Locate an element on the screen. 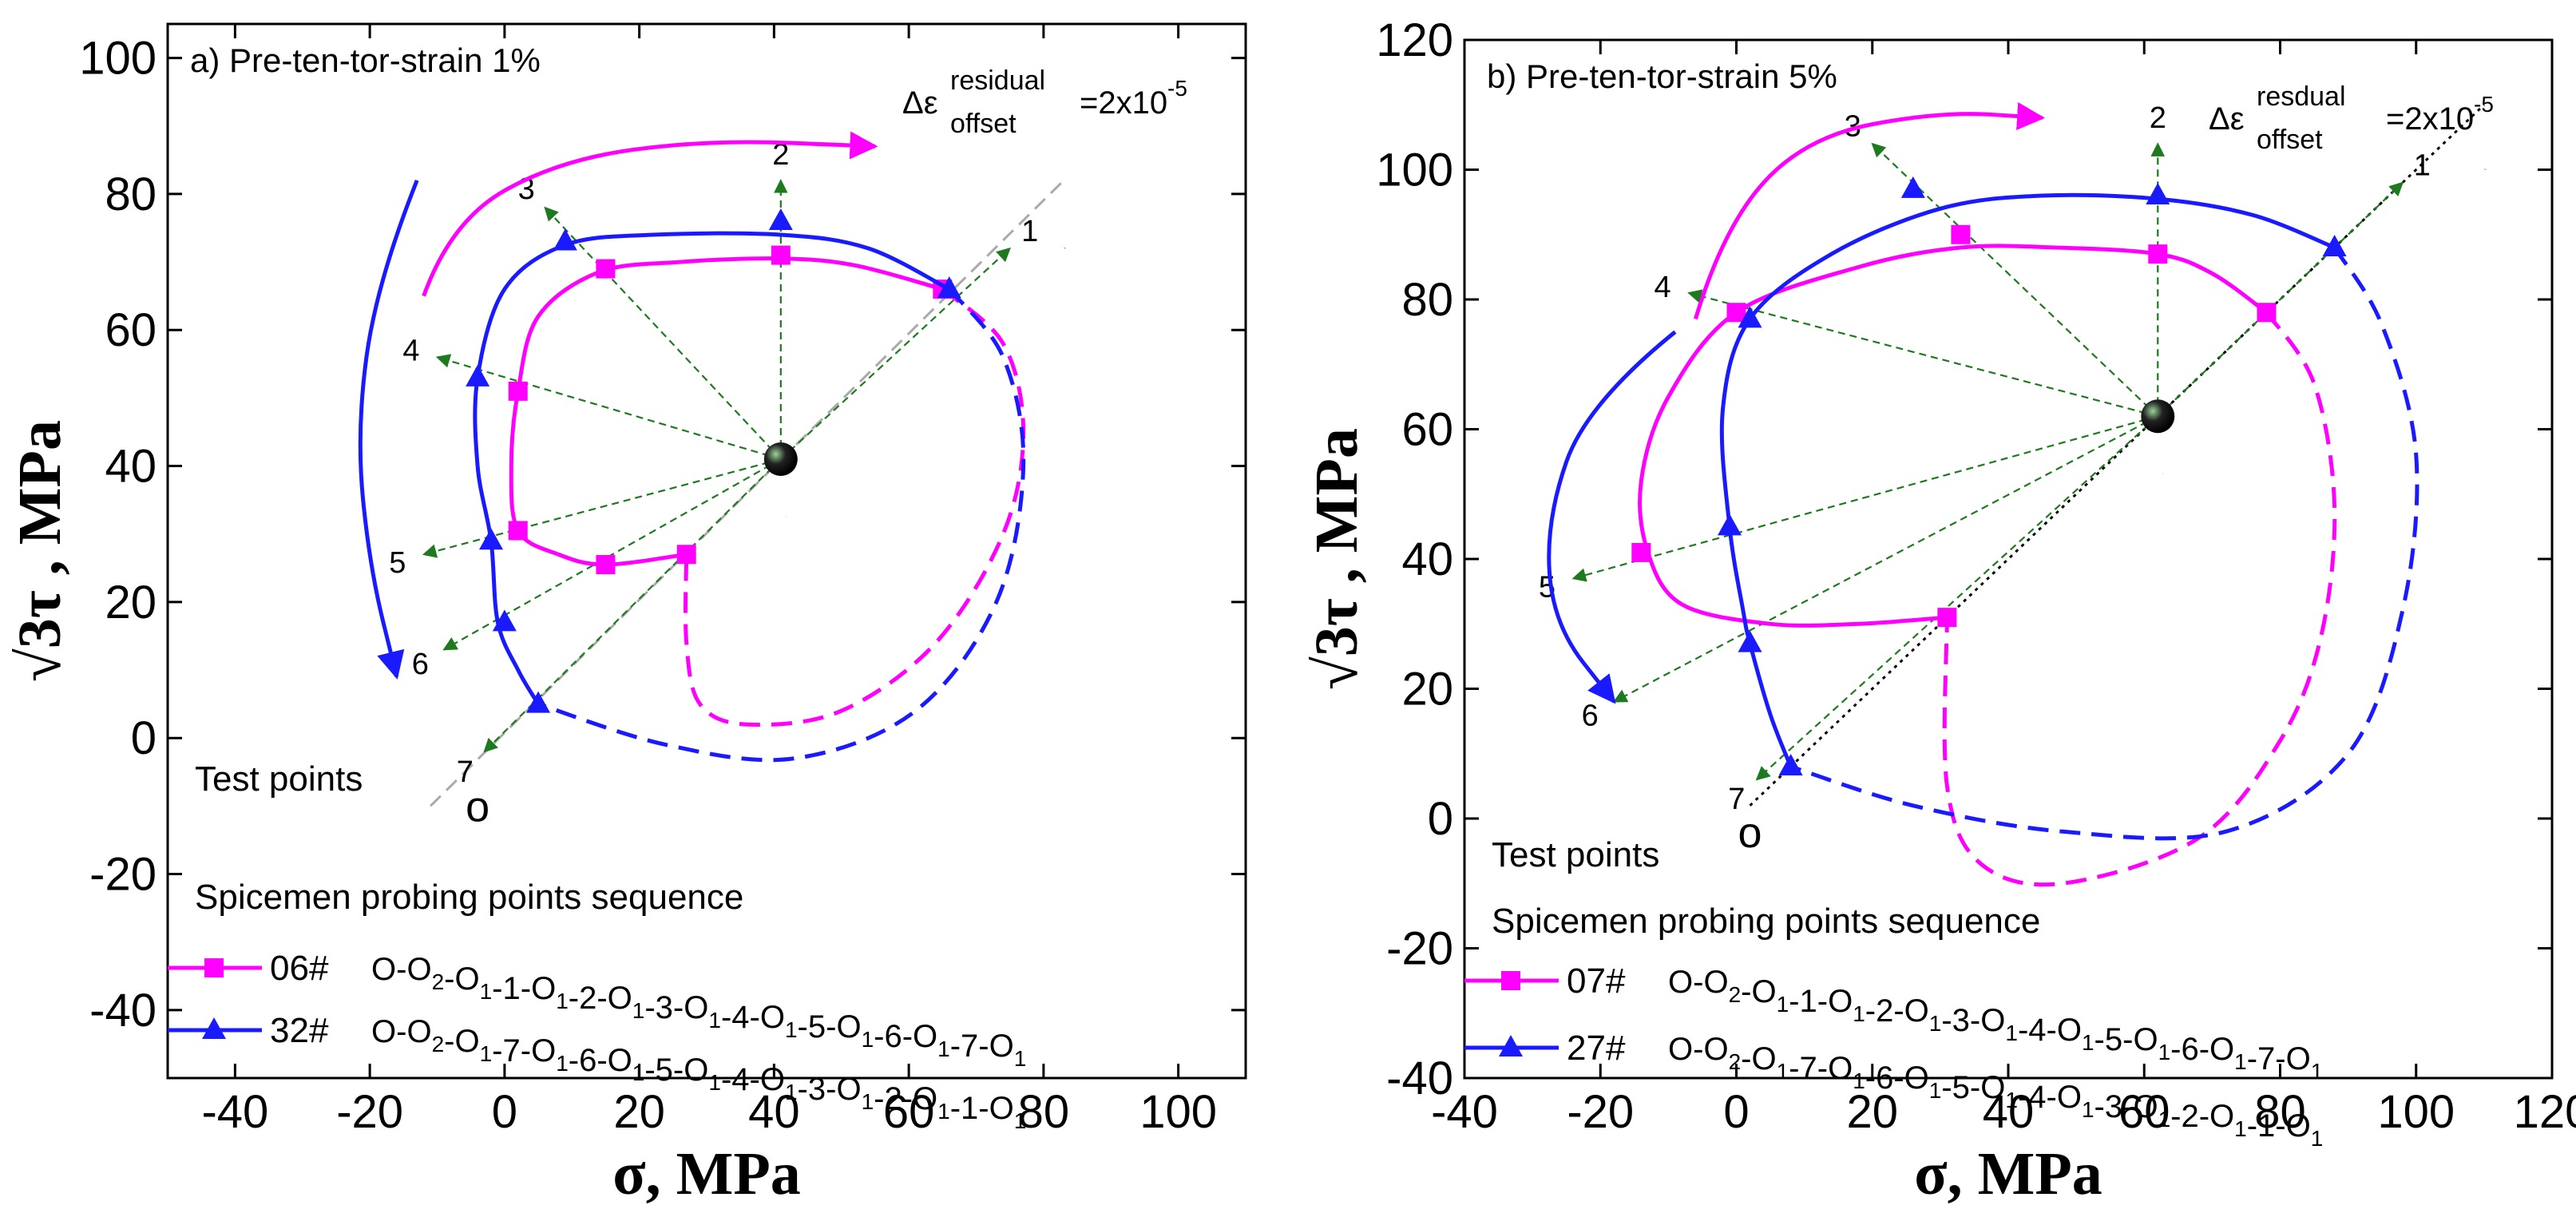 The image size is (2576, 1221). legend-marker-square is located at coordinates (214, 968).